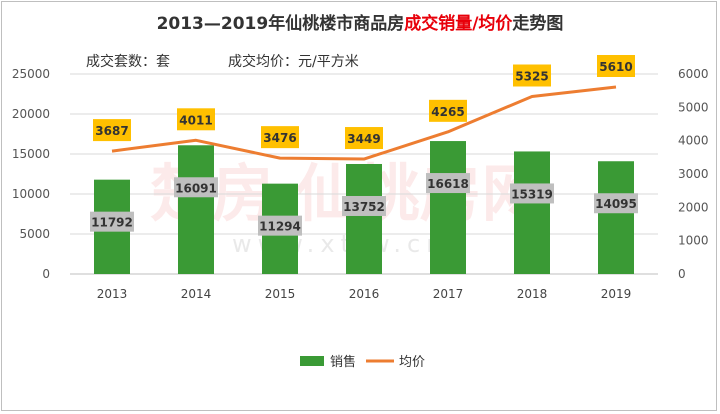 The width and height of the screenshot is (720, 414). What do you see at coordinates (693, 241) in the screenshot?
I see `right-axis-tick-label: 1000` at bounding box center [693, 241].